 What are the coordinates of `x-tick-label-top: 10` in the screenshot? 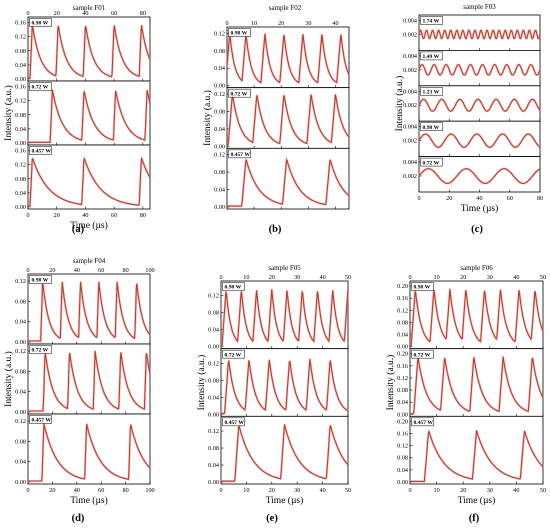 It's located at (254, 23).